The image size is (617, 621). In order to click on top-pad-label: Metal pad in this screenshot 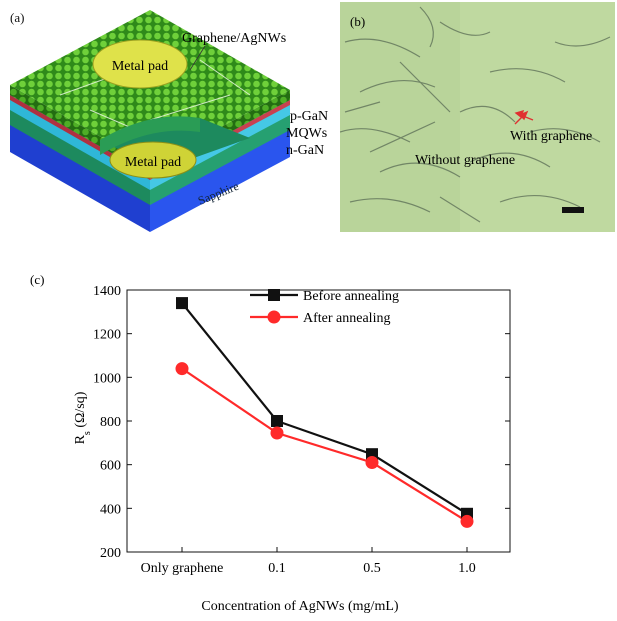, I will do `click(140, 66)`.